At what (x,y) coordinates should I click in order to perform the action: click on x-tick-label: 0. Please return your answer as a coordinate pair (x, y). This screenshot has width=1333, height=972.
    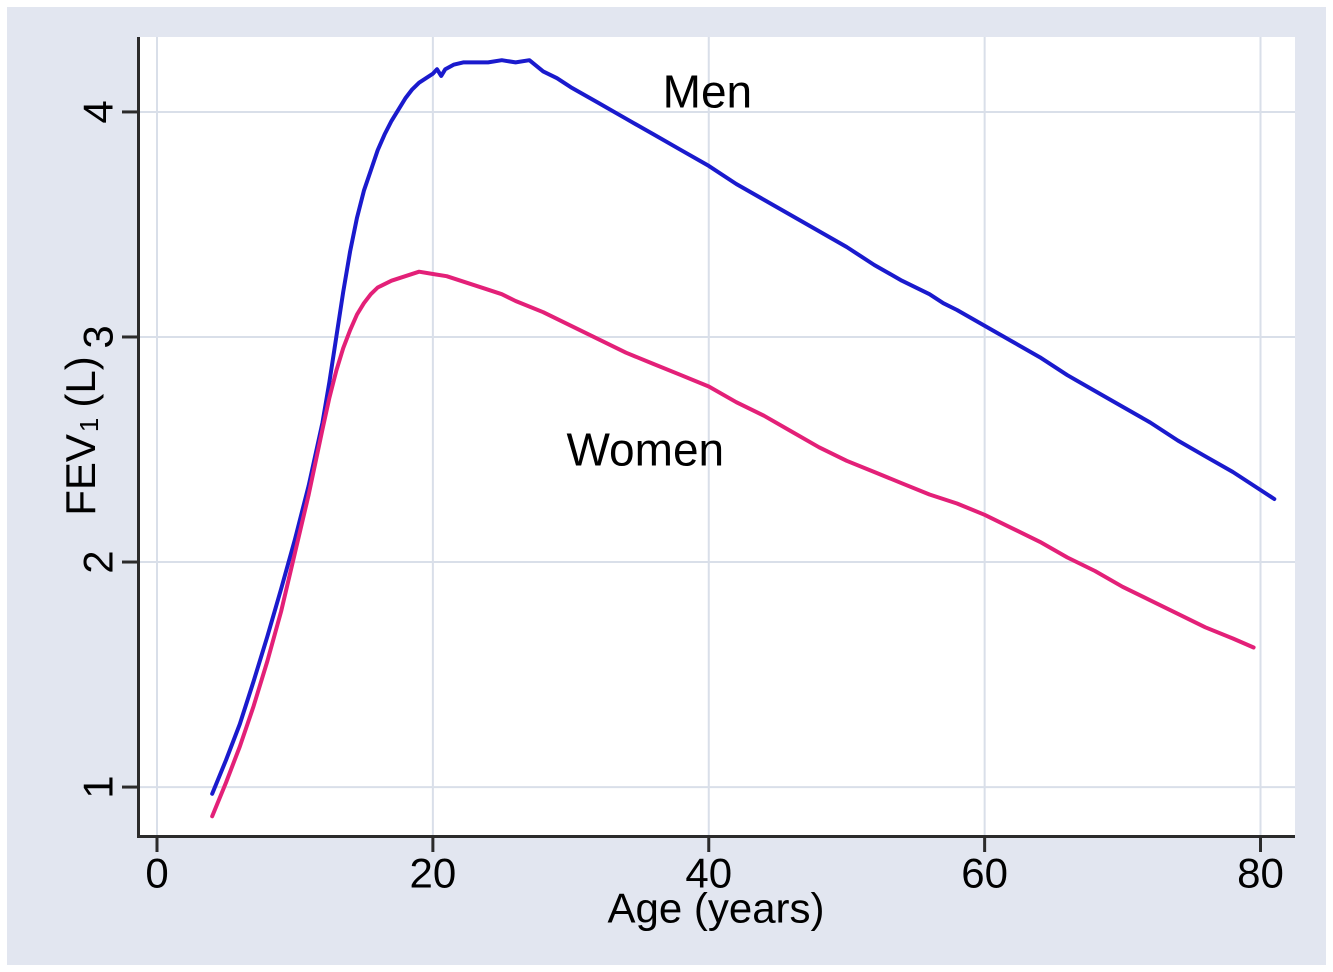
    Looking at the image, I should click on (156, 873).